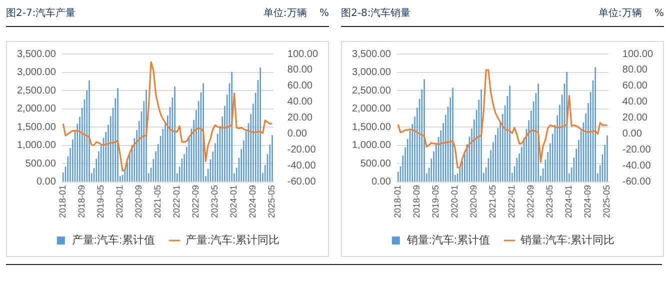 The width and height of the screenshot is (668, 303). What do you see at coordinates (233, 240) in the screenshot?
I see `legend-label: 产量:汽车:累计同比` at bounding box center [233, 240].